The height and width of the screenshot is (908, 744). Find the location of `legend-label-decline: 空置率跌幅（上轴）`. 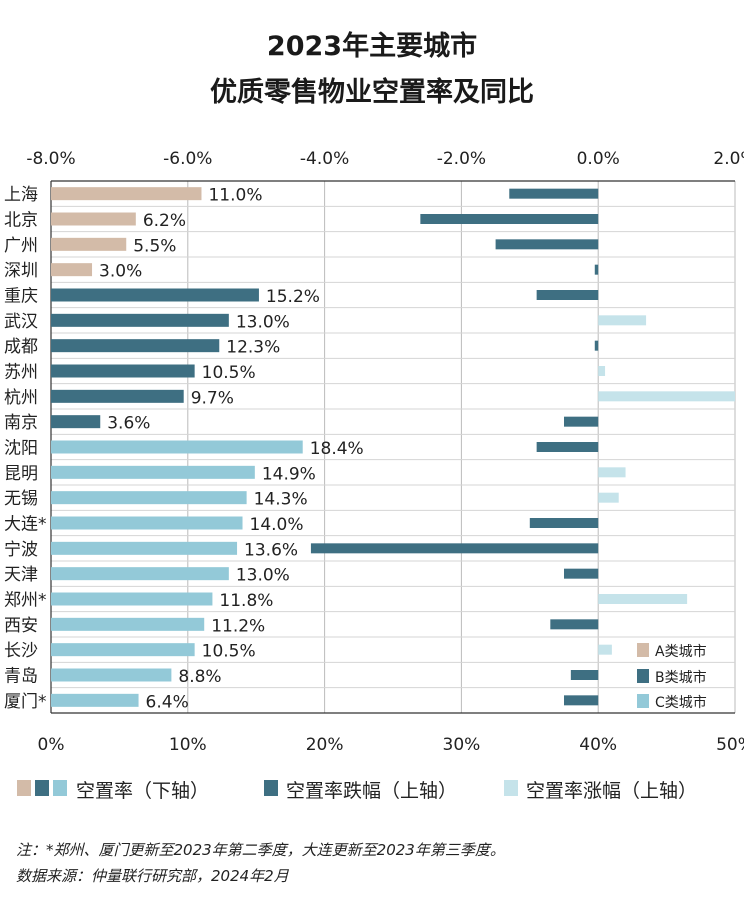

legend-label-decline: 空置率跌幅（上轴） is located at coordinates (372, 791).